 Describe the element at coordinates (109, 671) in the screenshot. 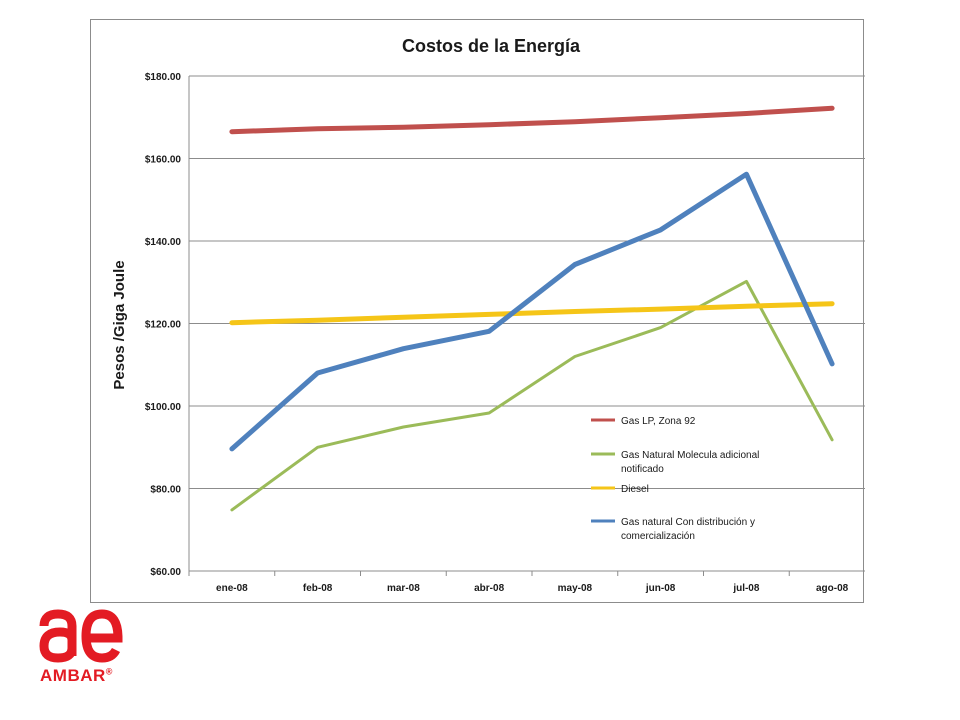

I see `registered-mark: ®` at that location.